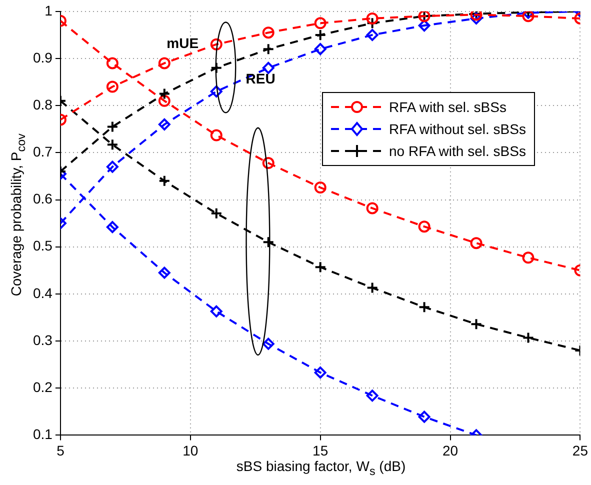  I want to click on y-tick-label: 1, so click(48, 10).